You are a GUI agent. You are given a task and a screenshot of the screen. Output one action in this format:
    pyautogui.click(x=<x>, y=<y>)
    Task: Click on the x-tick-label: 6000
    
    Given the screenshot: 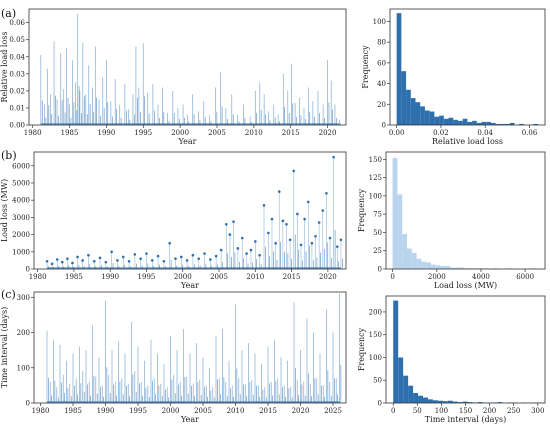 What is the action you would take?
    pyautogui.click(x=525, y=277)
    